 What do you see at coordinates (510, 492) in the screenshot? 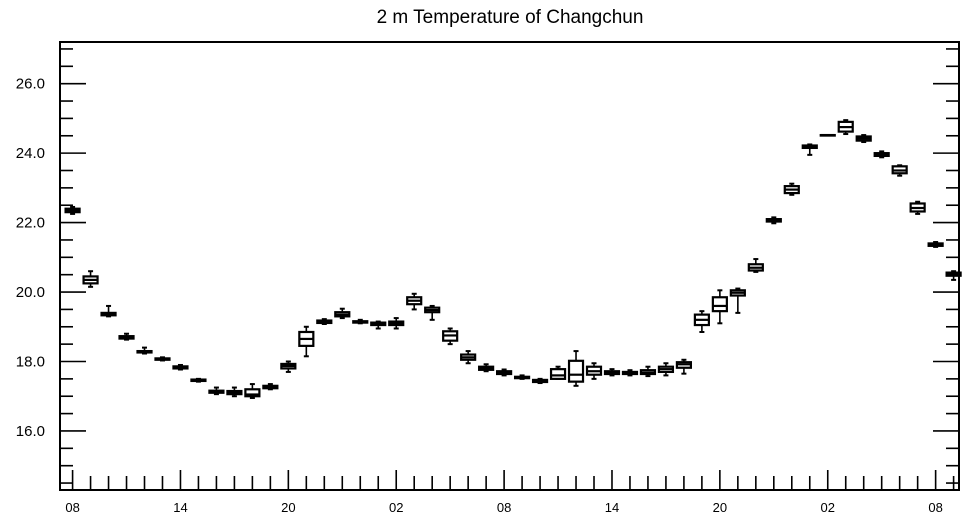
I see `x-axis: 08 14 20 02 08 14 20 02 08` at bounding box center [510, 492].